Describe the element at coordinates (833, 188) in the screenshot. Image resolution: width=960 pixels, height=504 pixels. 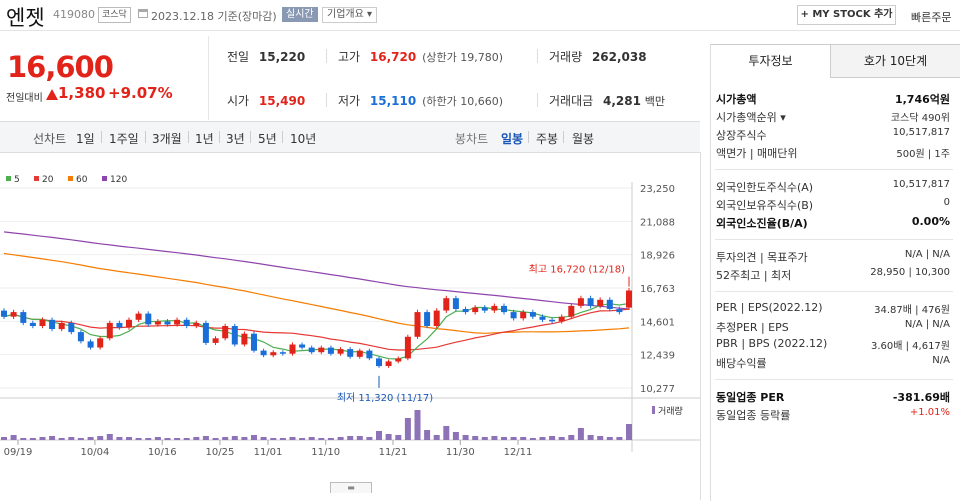
I see `info-row: 외국인한도주식수(A) 10,517,817` at that location.